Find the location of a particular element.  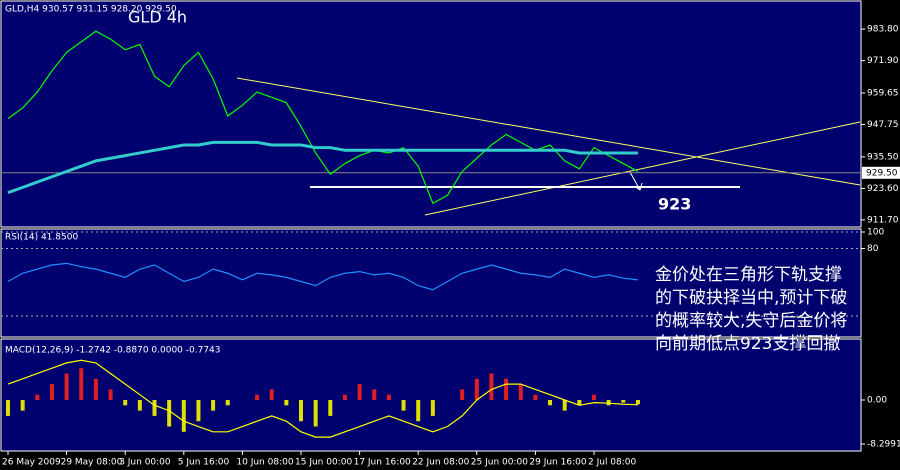

y-tick-label: 911.70 is located at coordinates (883, 220).